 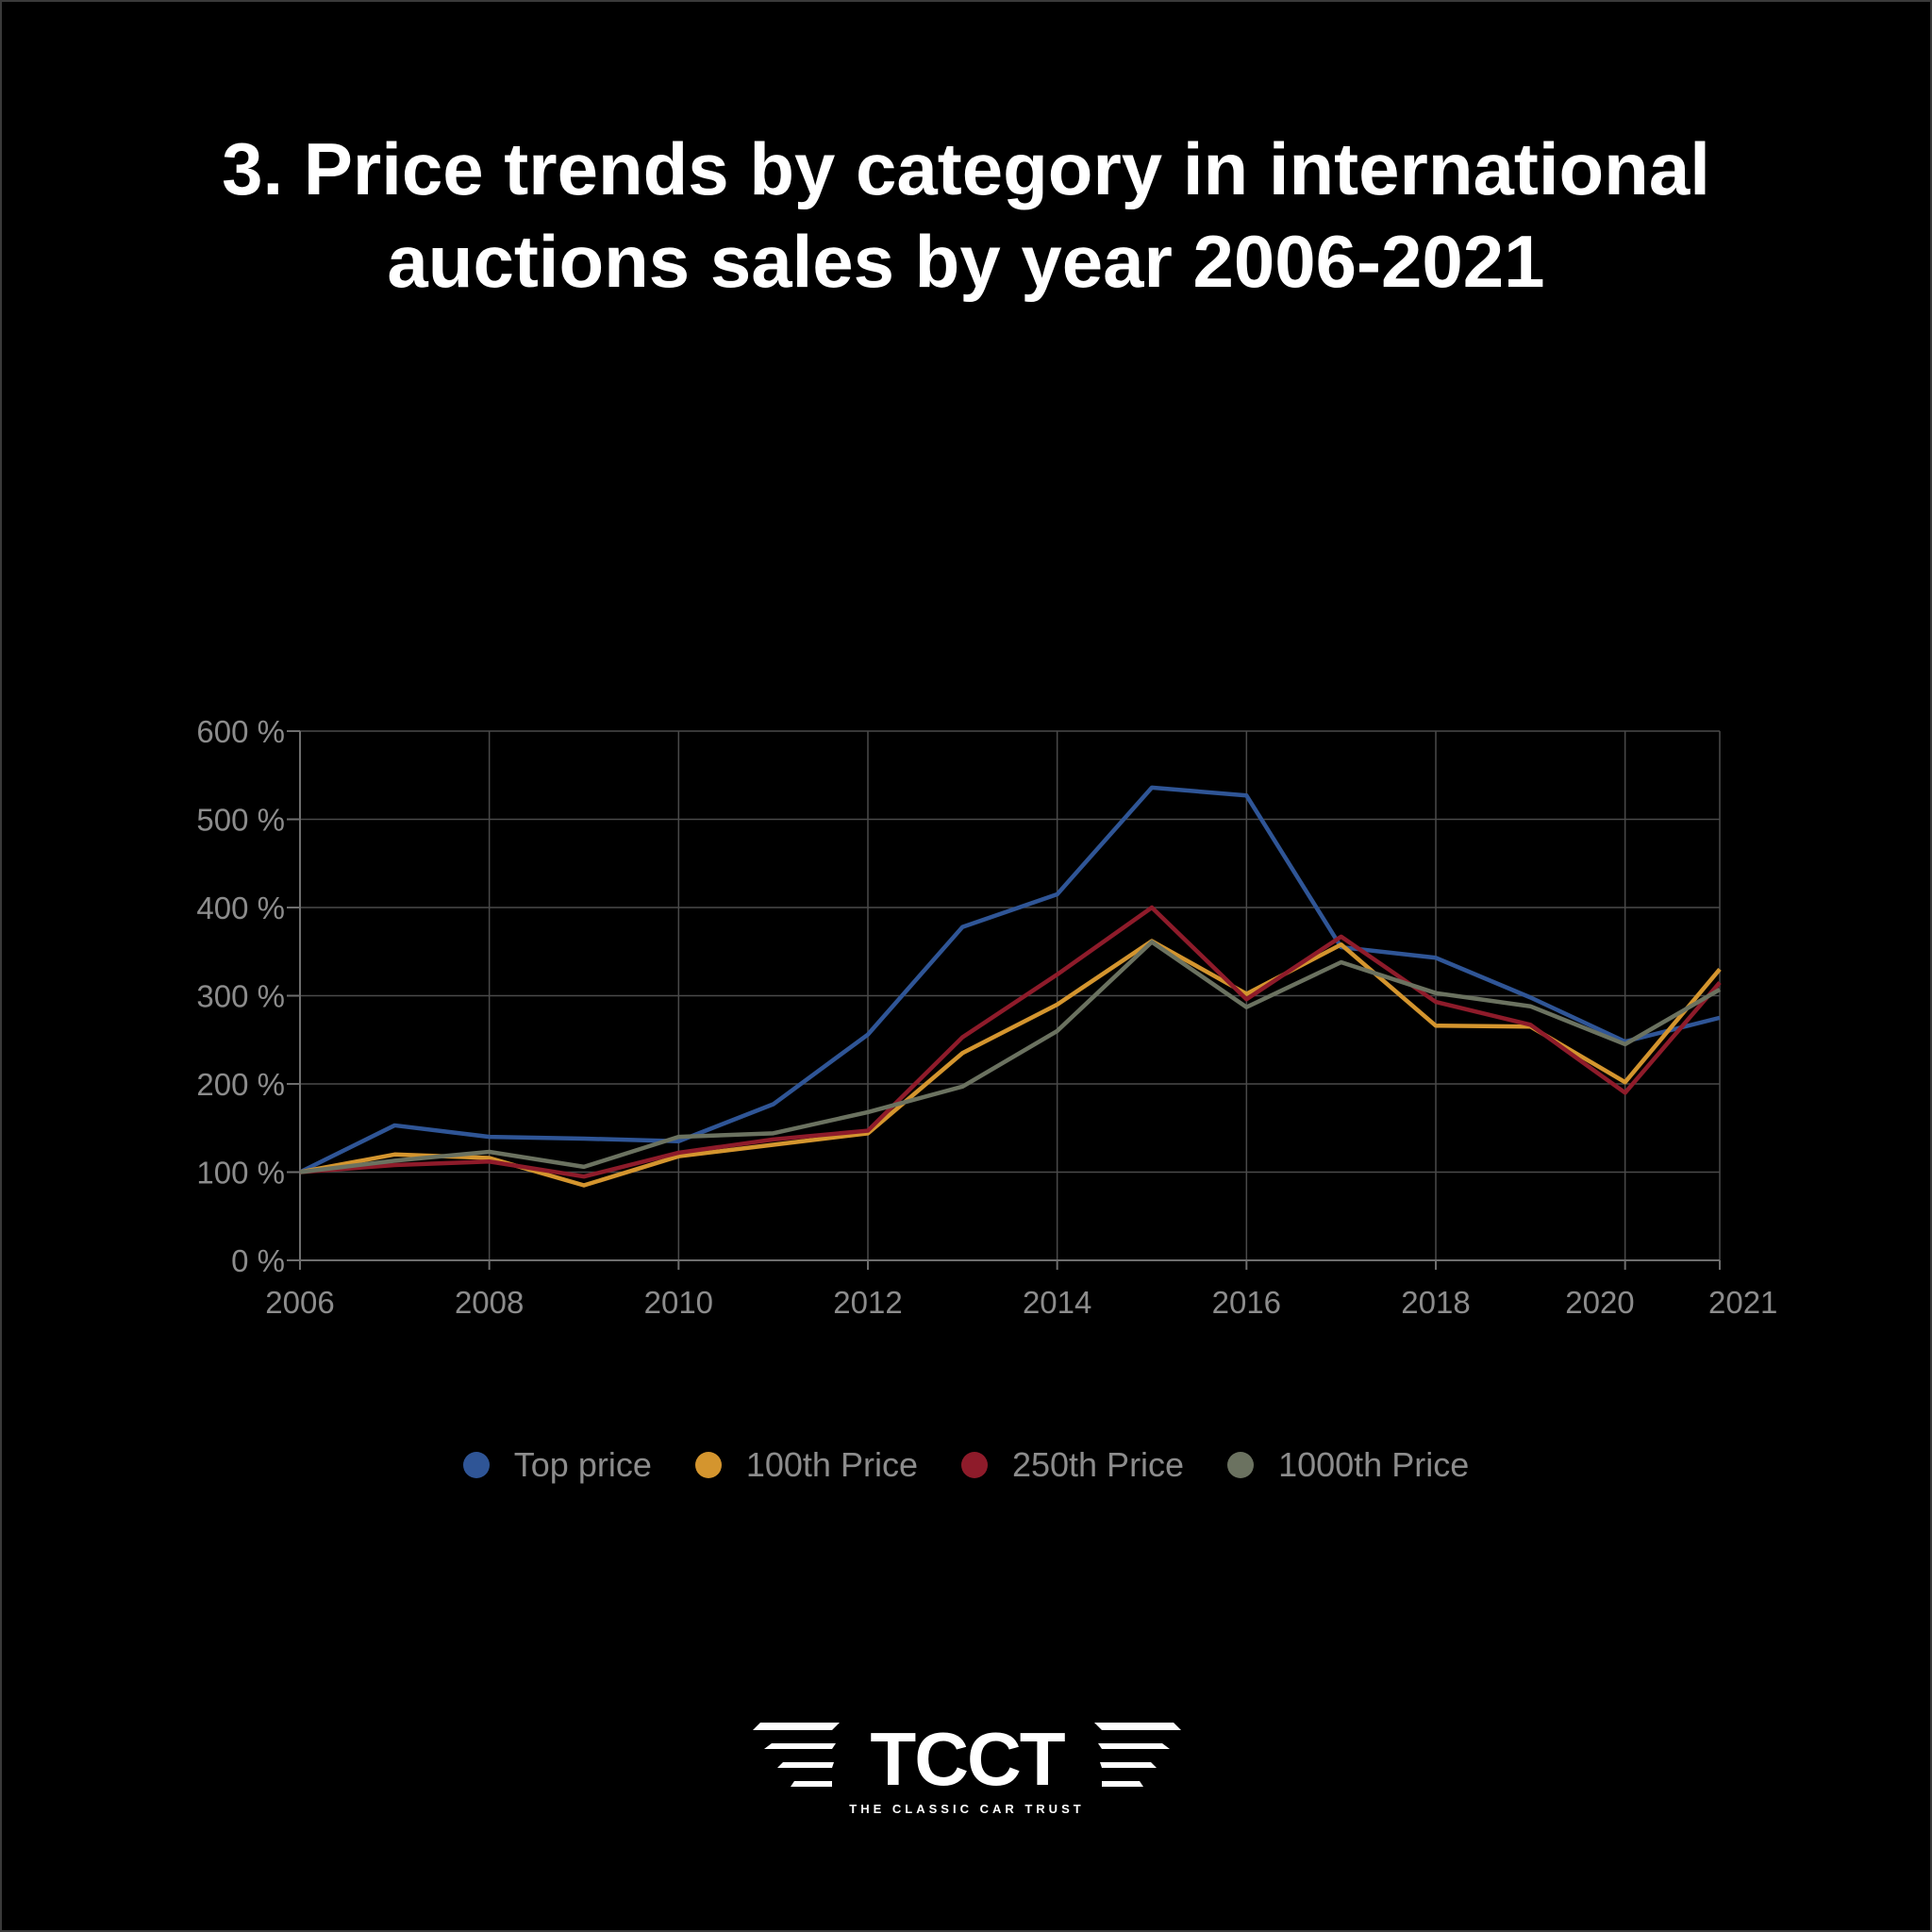 I want to click on y-tick-label: 0 %, so click(x=258, y=1260).